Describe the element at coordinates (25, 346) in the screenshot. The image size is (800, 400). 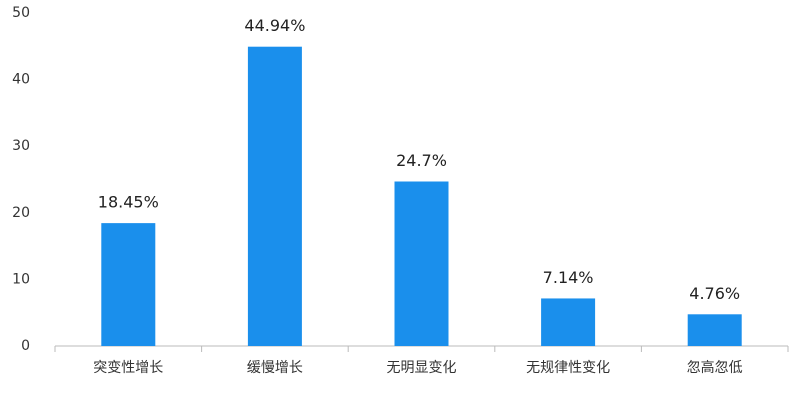
I see `y-tick-label: 0` at that location.